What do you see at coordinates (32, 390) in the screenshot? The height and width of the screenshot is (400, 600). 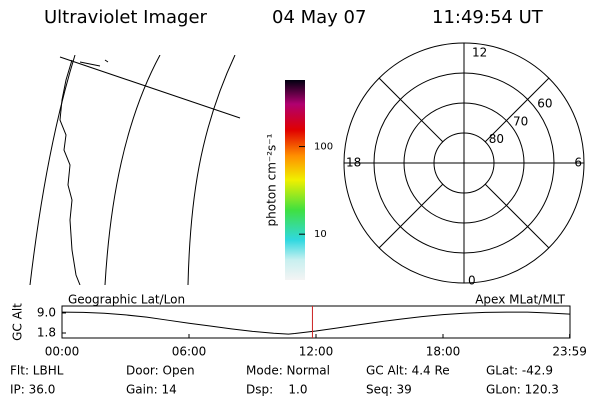 I see `status-field: IP: 36.0` at bounding box center [32, 390].